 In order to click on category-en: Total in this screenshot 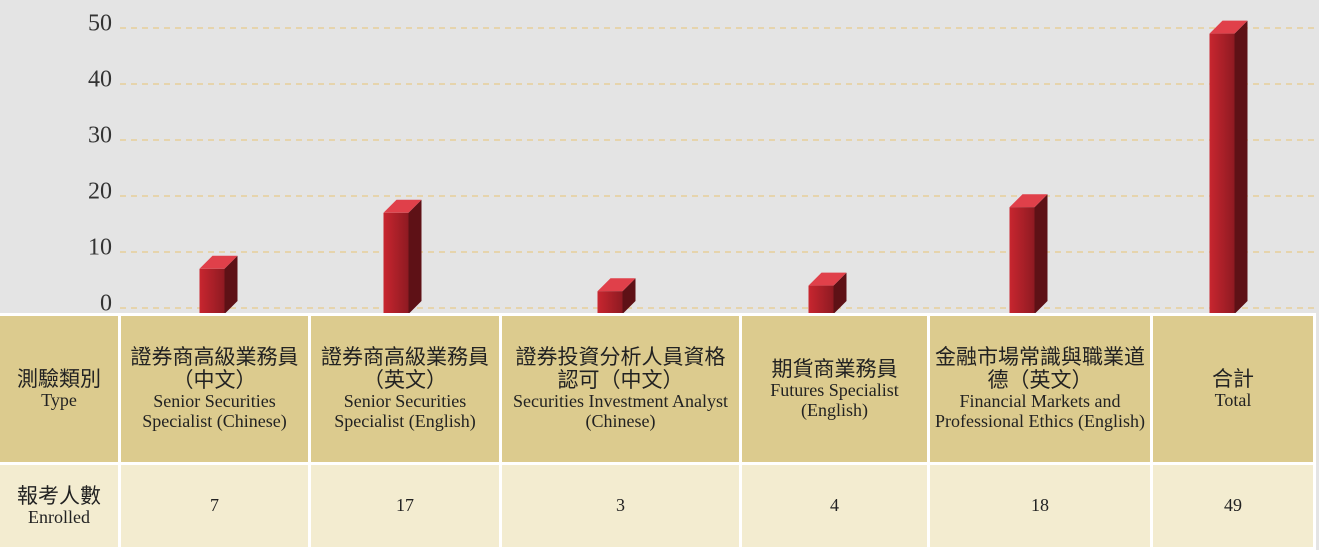, I will do `click(1233, 399)`.